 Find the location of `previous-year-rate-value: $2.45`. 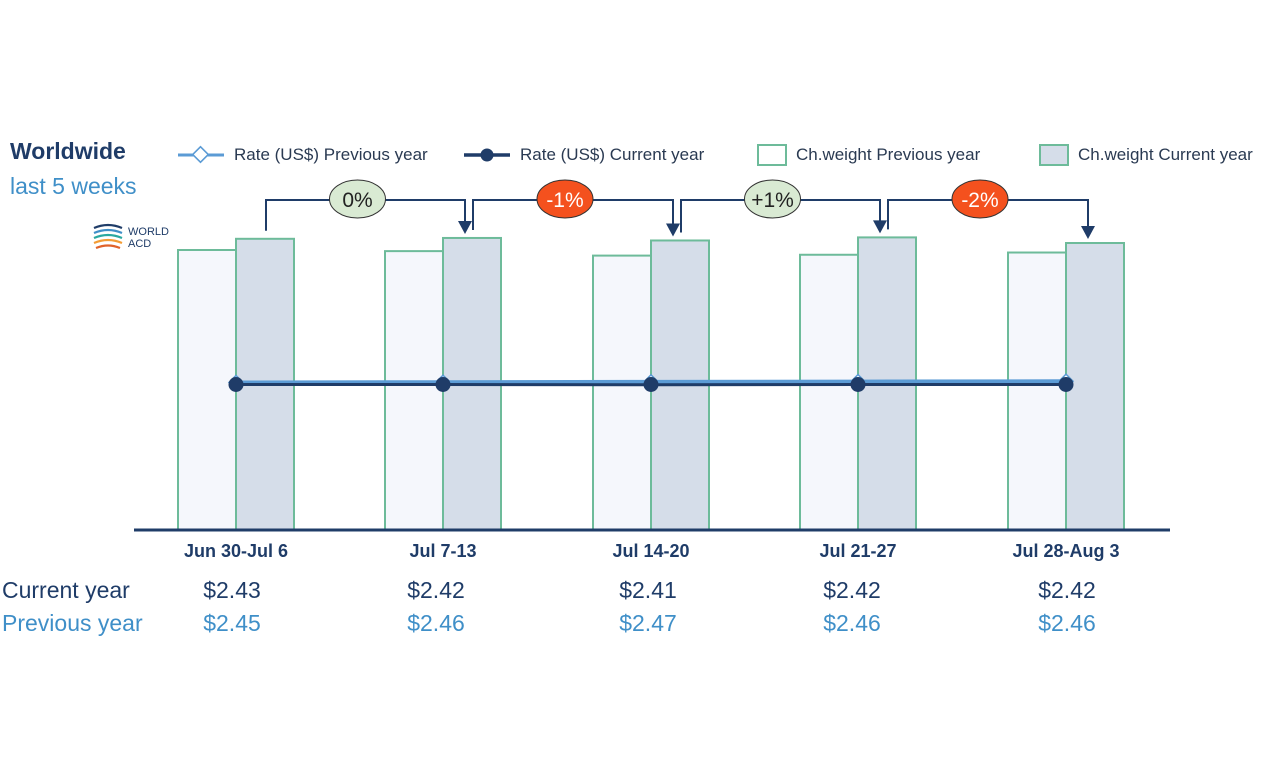

previous-year-rate-value: $2.45 is located at coordinates (232, 623).